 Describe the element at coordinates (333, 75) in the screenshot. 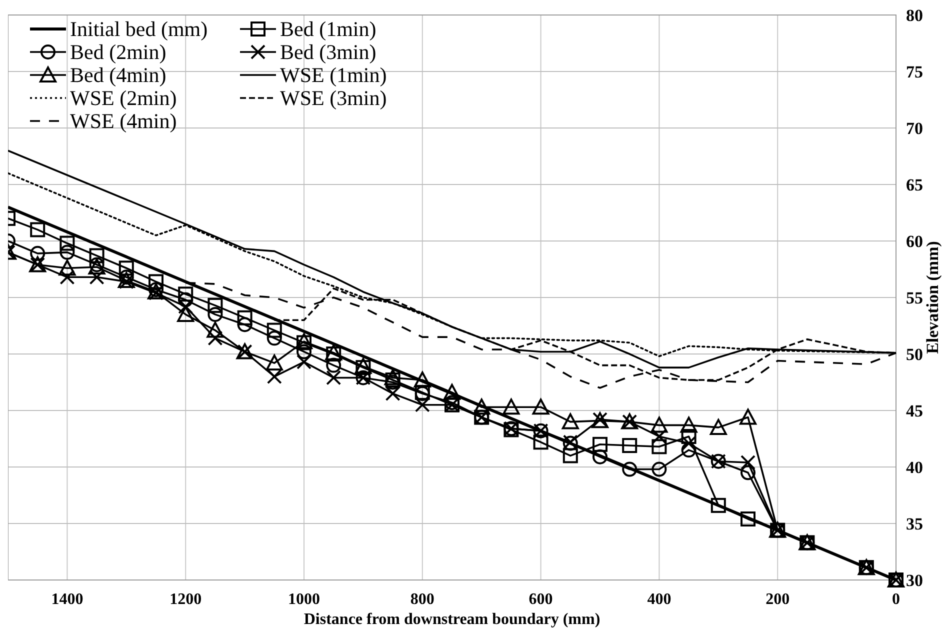

I see `legend-label: WSE (1min)` at that location.